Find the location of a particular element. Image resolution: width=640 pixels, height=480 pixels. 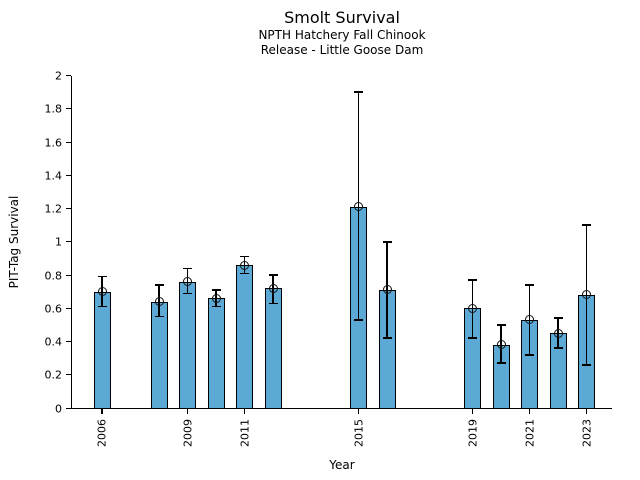

error-cap-bottom-2006 is located at coordinates (102, 306).